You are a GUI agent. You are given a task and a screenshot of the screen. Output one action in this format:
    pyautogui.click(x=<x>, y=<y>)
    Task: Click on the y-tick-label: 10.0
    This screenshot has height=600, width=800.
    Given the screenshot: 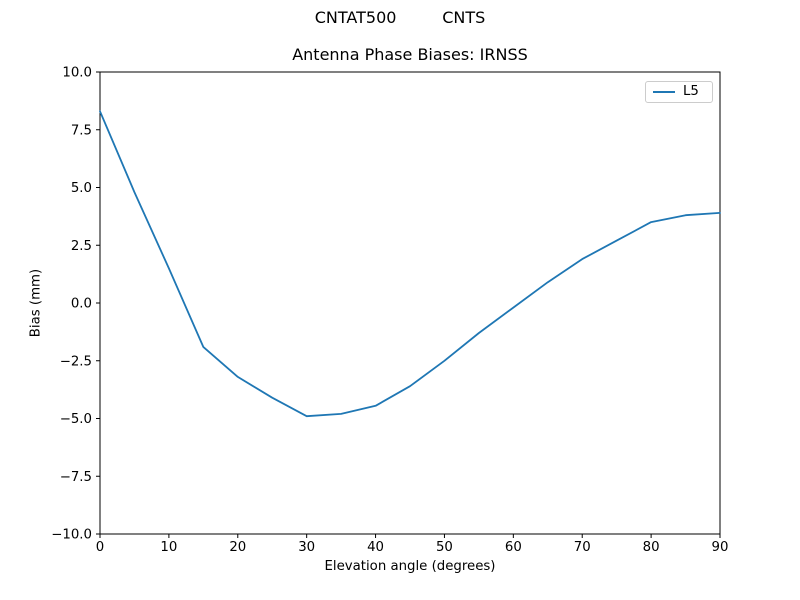 What is the action you would take?
    pyautogui.click(x=77, y=73)
    